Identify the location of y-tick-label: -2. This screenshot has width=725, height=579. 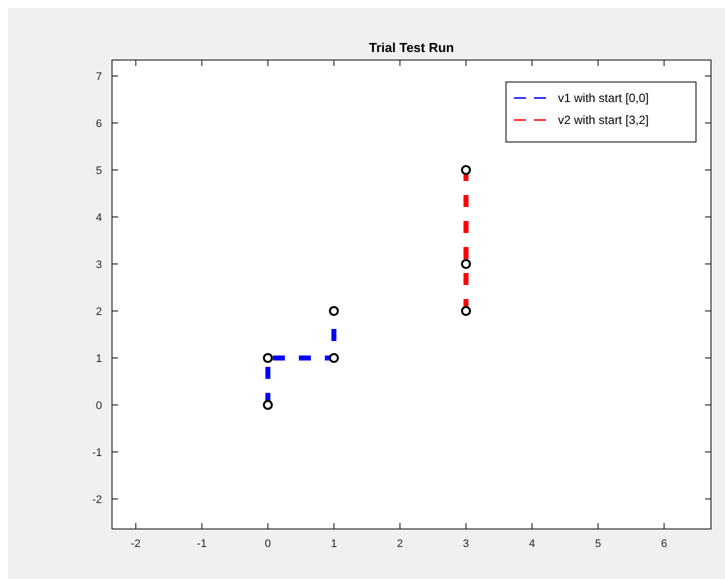
(97, 500).